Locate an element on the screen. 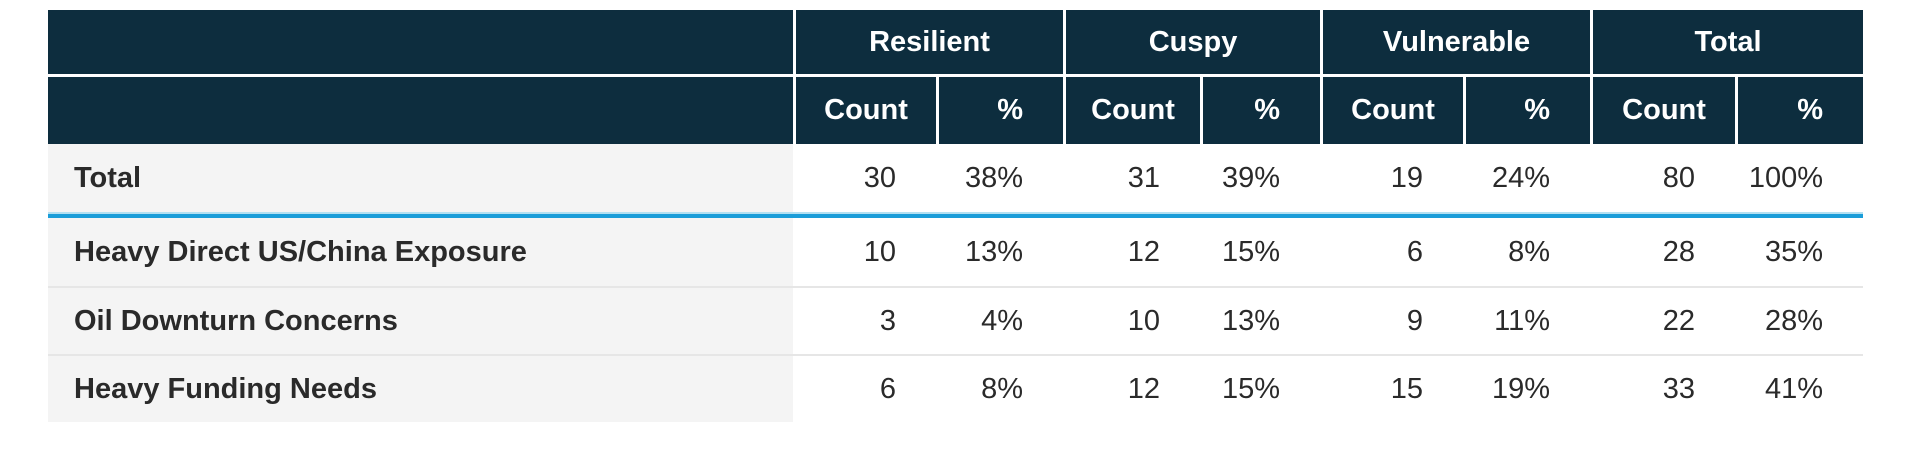  sub-header-row: Count % Count % Count % Count % is located at coordinates (956, 110).